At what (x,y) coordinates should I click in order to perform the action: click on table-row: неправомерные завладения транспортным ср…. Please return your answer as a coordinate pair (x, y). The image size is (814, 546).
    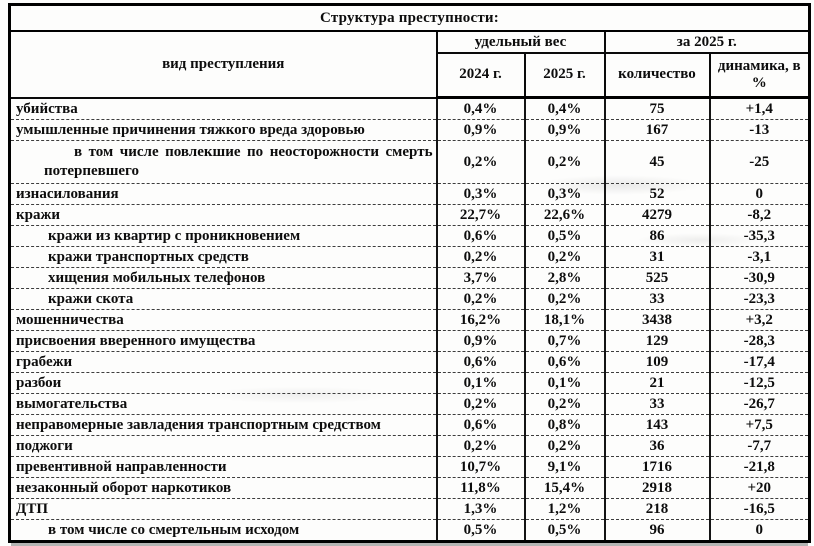
    Looking at the image, I should click on (409, 425).